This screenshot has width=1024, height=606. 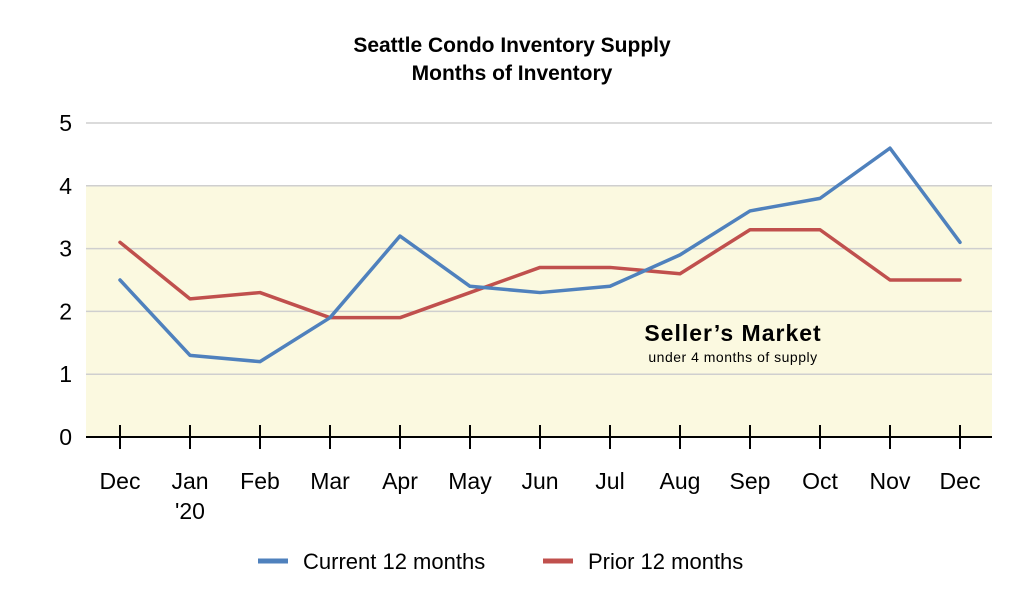 I want to click on y-tick-label: 2, so click(x=65, y=311).